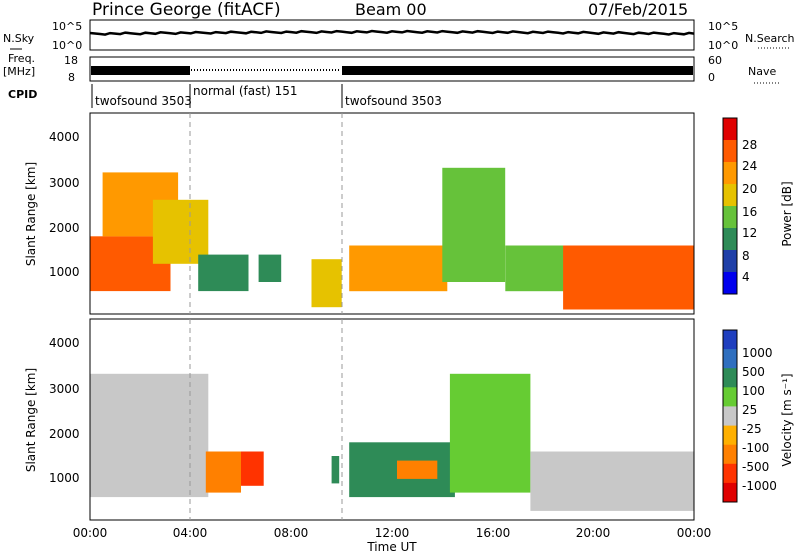 This screenshot has width=800, height=558. I want to click on power-colorbar, so click(730, 206).